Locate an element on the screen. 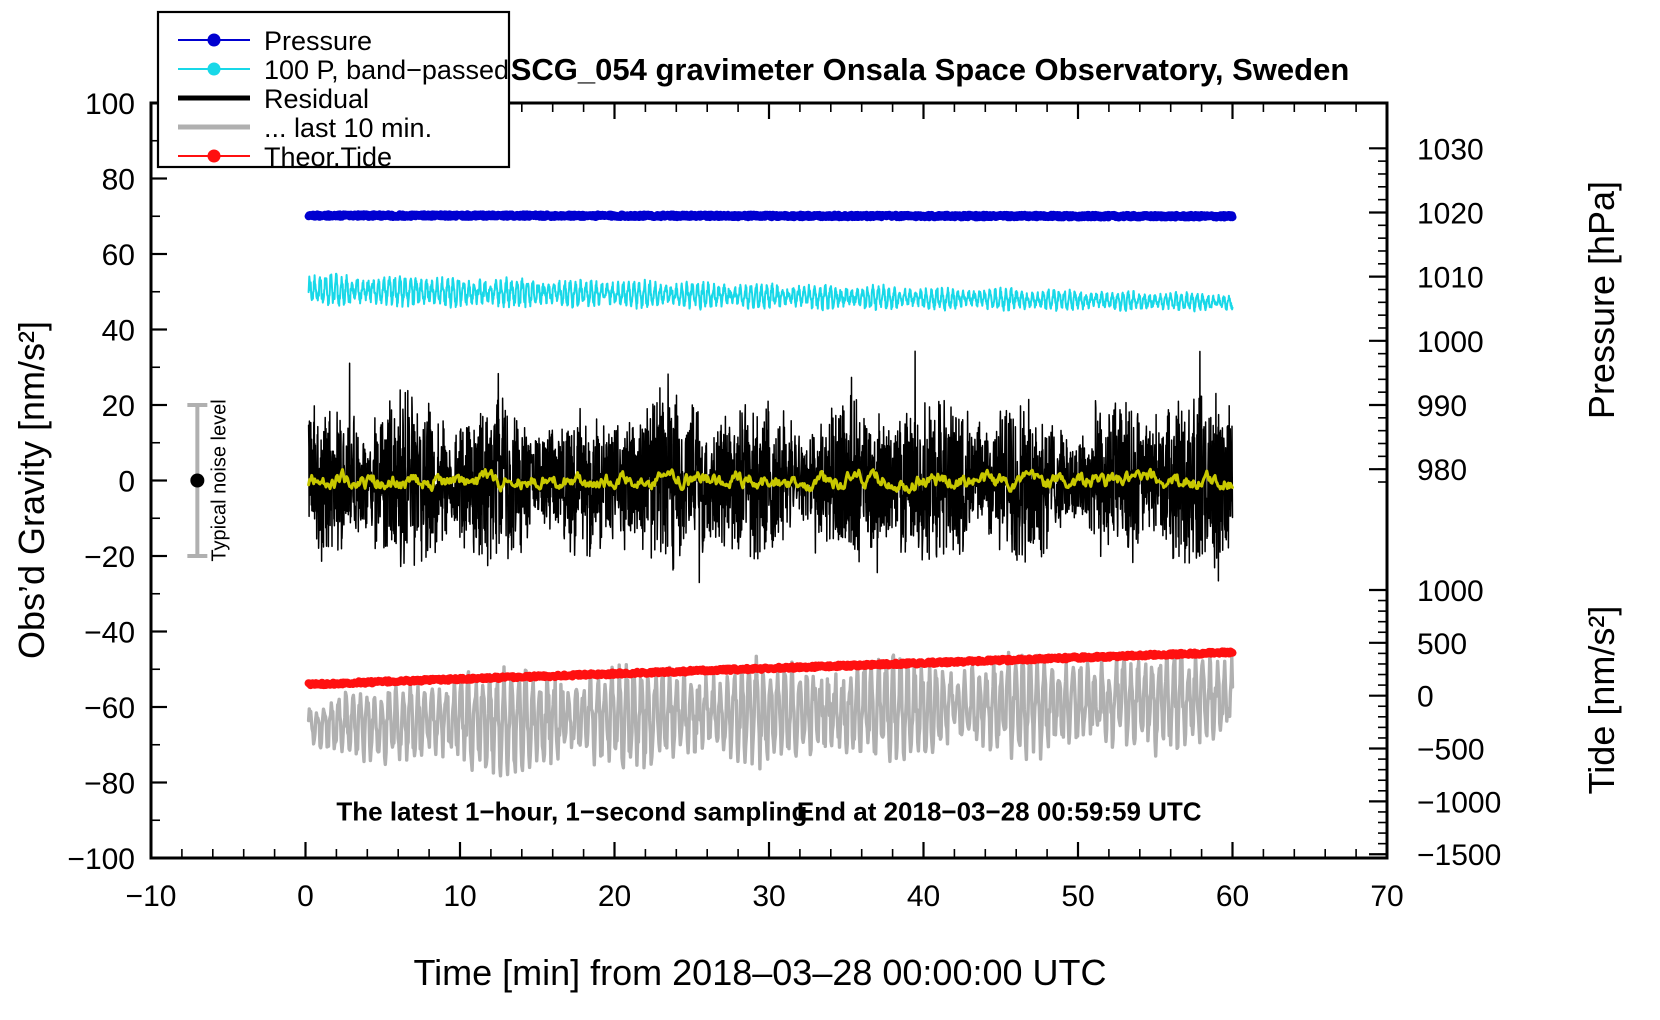 This screenshot has height=1020, width=1660. y-tick-label: −60 is located at coordinates (109, 708).